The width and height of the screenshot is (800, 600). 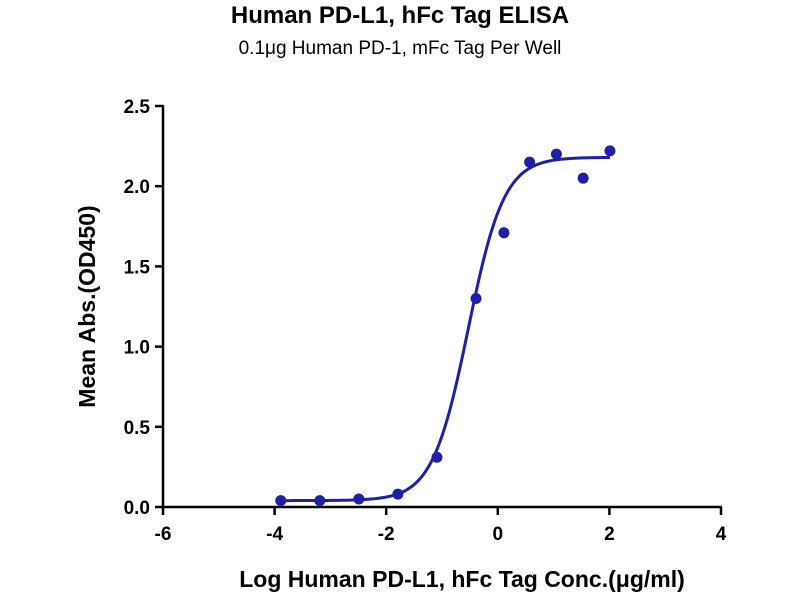 I want to click on x-tick-label: 2, so click(x=609, y=534).